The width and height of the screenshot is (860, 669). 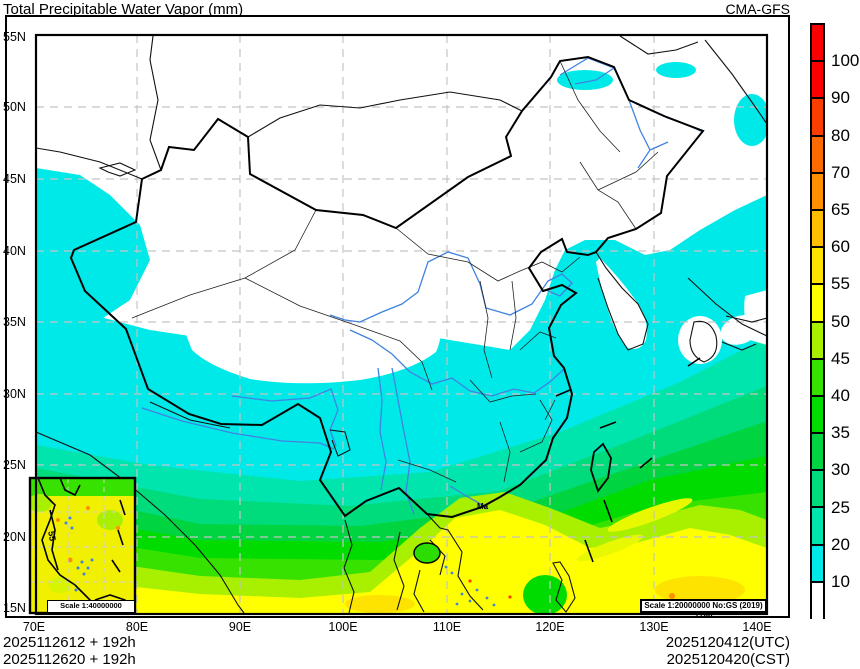 What do you see at coordinates (91, 606) in the screenshot?
I see `scale-box-inset: Scale 1:40000000` at bounding box center [91, 606].